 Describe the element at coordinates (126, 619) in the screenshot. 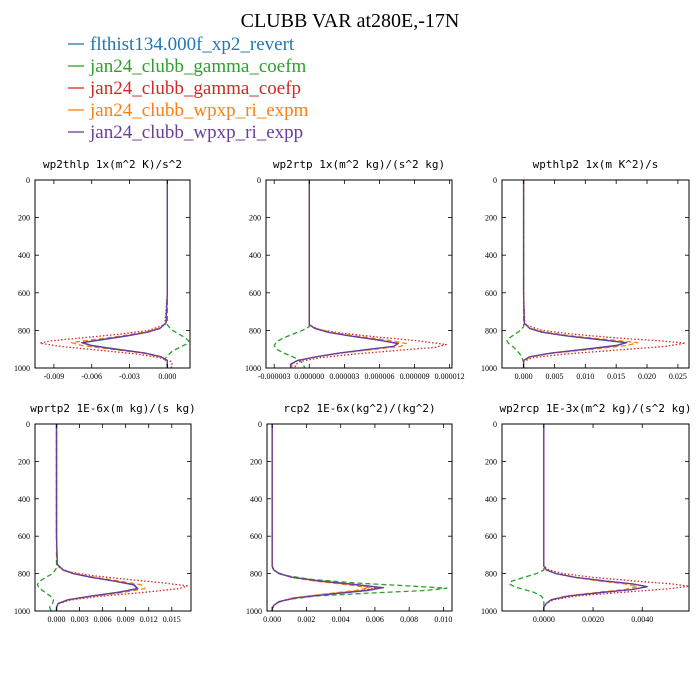

I see `x-tick-label: 0.009` at that location.